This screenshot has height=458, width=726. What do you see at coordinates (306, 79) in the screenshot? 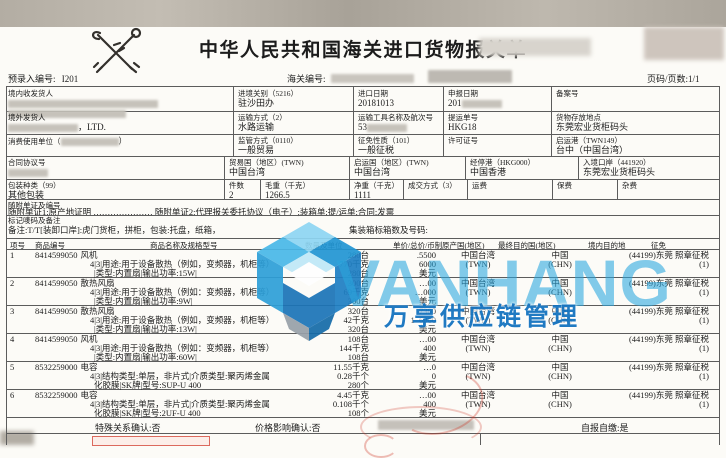
I see `customs-number-label: 海关编号:` at bounding box center [306, 79].